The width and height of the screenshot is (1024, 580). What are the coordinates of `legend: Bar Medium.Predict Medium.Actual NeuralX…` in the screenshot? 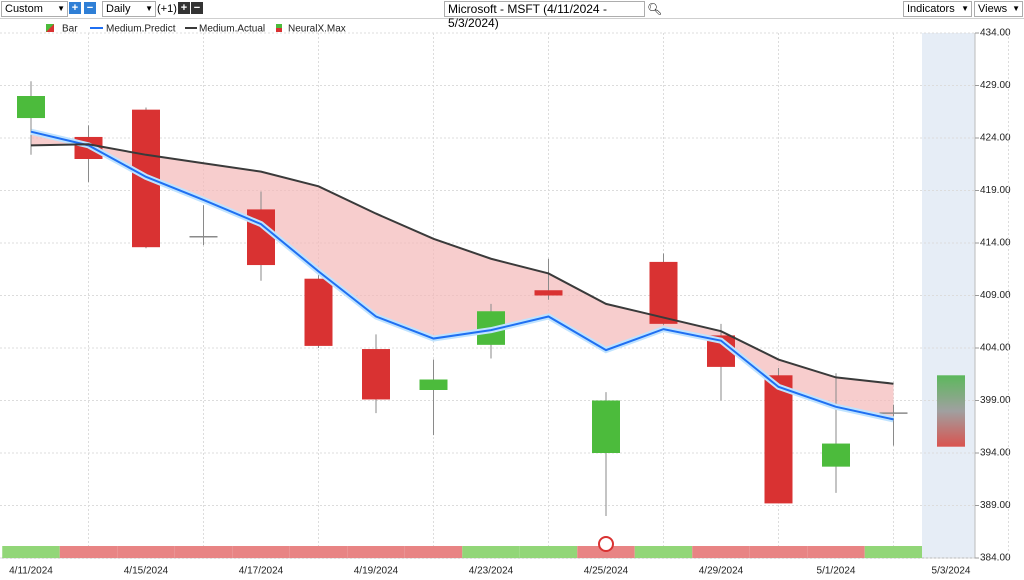 It's located at (196, 29).